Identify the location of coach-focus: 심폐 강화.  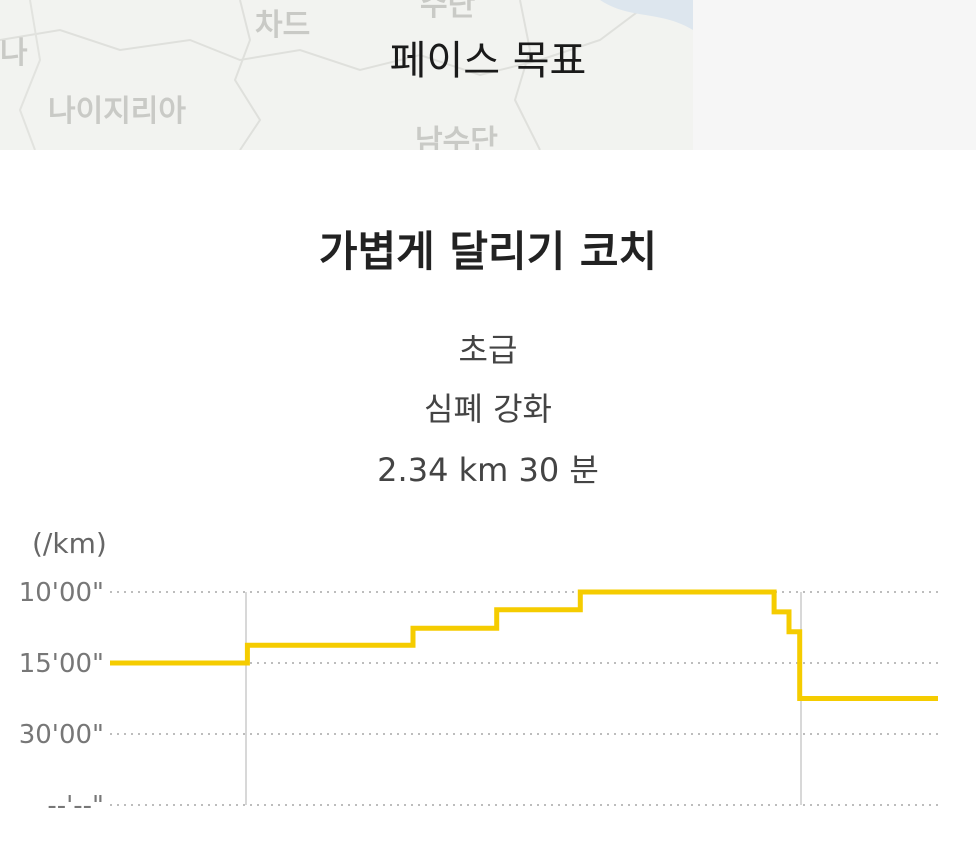
(488, 409).